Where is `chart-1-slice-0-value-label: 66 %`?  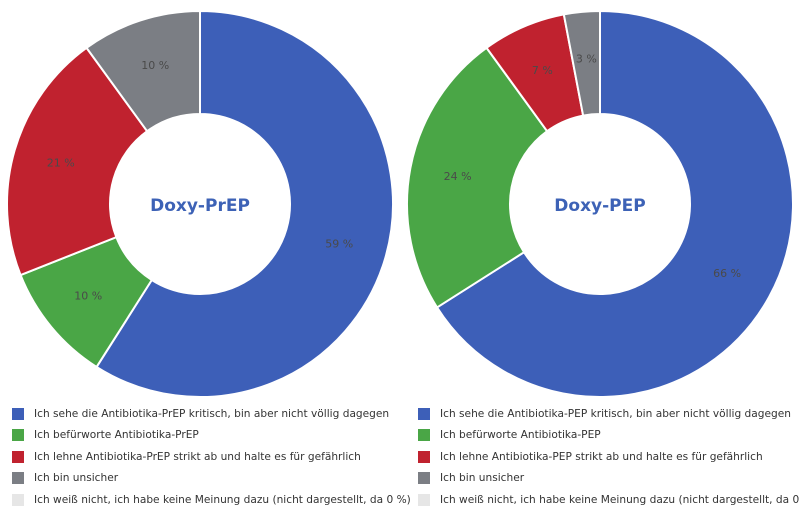 chart-1-slice-0-value-label: 66 % is located at coordinates (727, 273).